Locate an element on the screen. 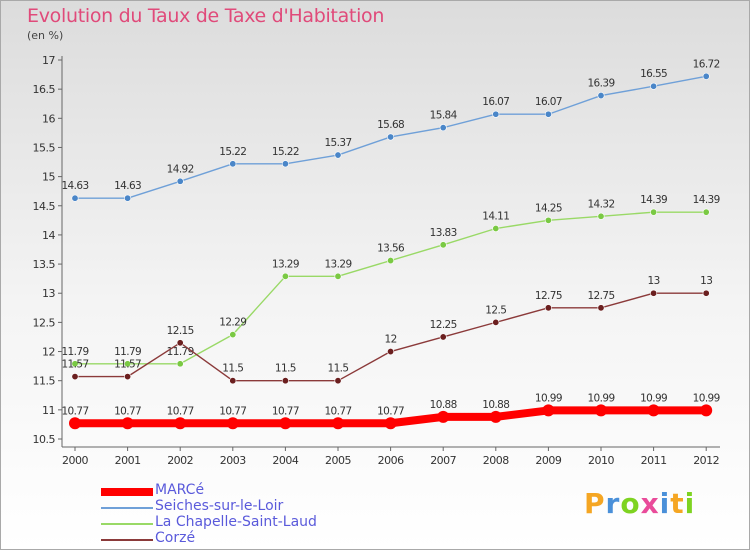 The width and height of the screenshot is (750, 550). y-tick-label: 11.5 is located at coordinates (44, 381).